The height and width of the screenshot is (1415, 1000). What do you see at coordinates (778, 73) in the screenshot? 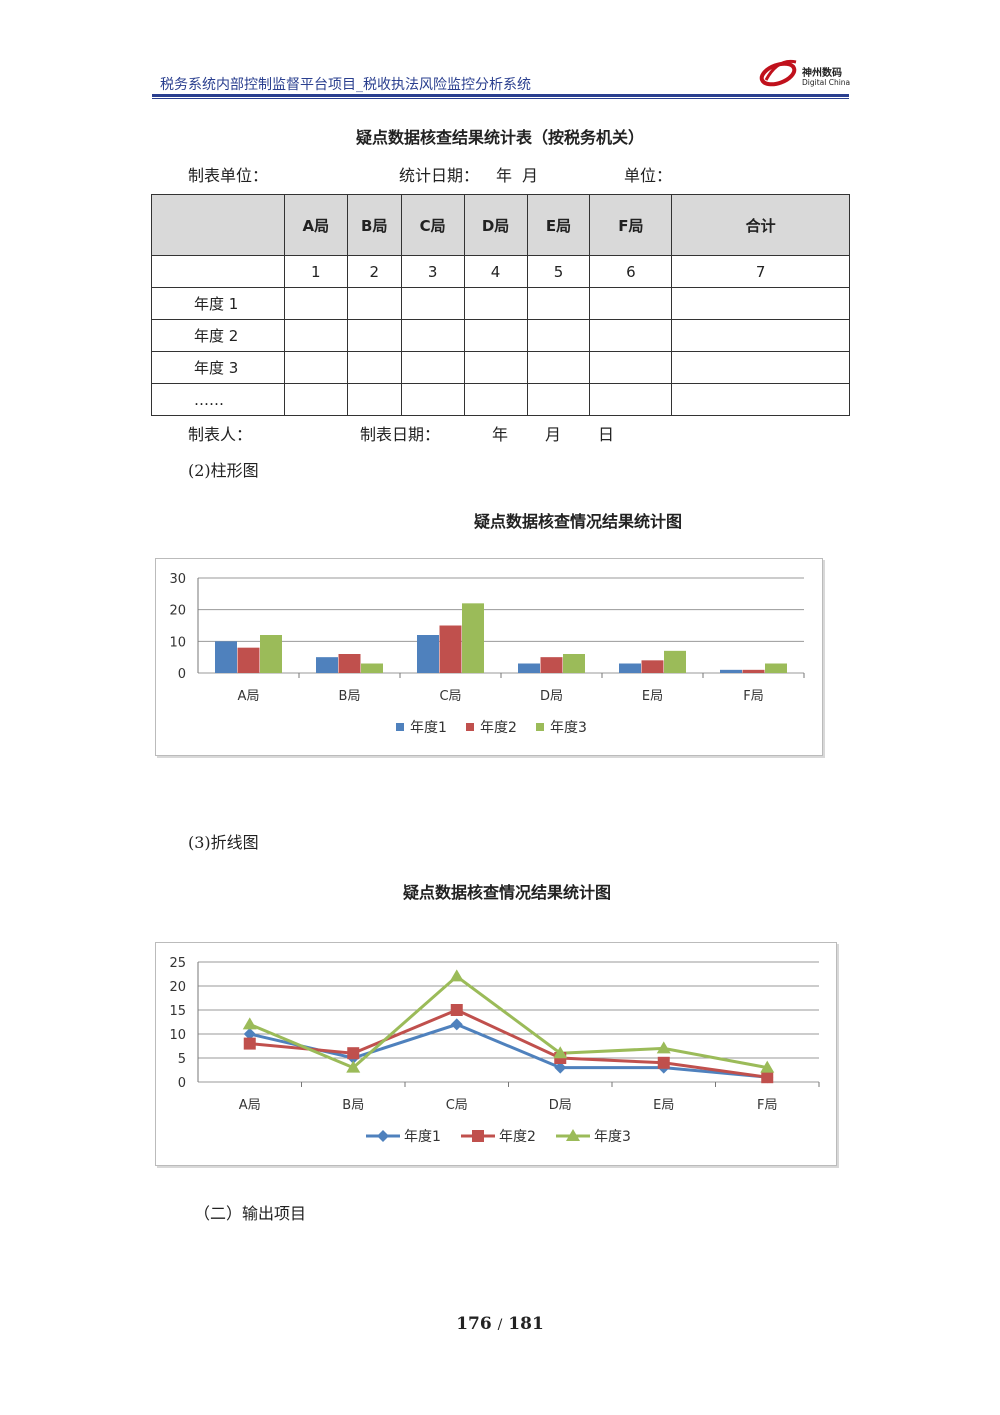
I see `digital-china-logo` at bounding box center [778, 73].